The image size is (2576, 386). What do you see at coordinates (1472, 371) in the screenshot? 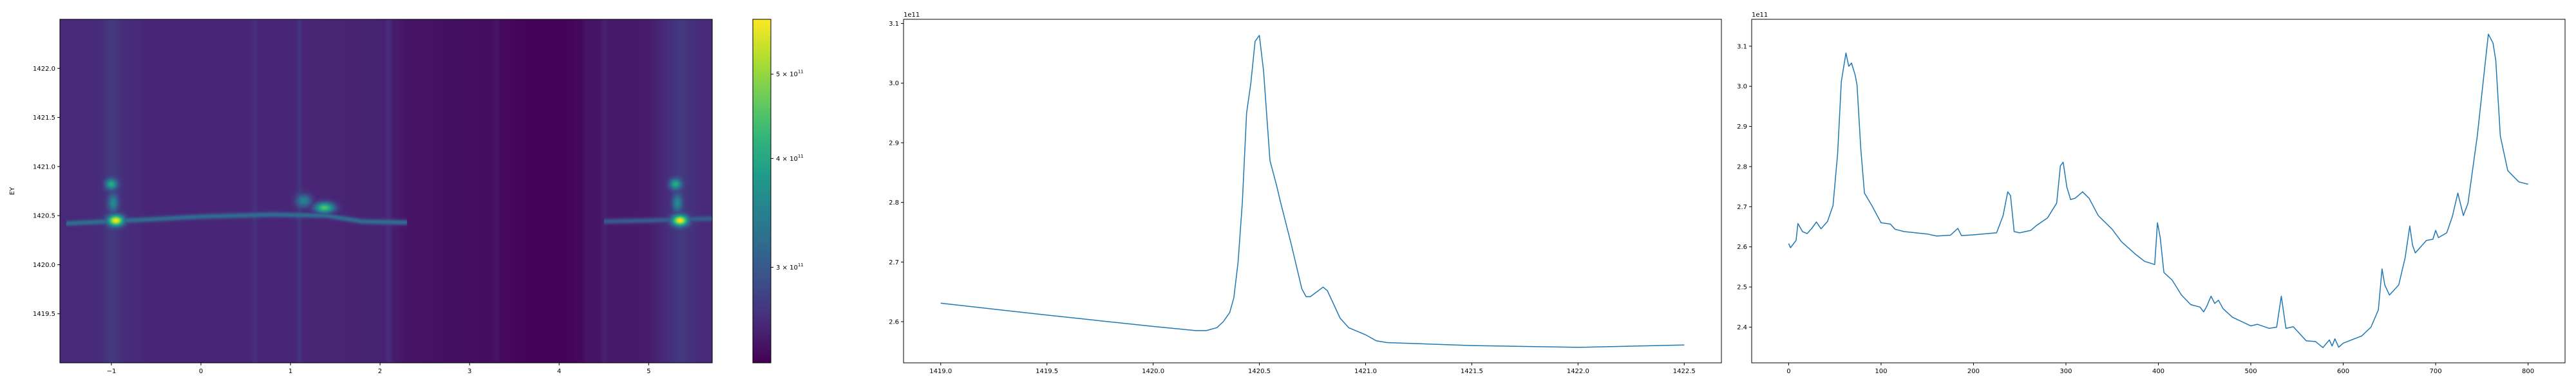
I see `peak-profile-xtick-label: 1421.5` at bounding box center [1472, 371].